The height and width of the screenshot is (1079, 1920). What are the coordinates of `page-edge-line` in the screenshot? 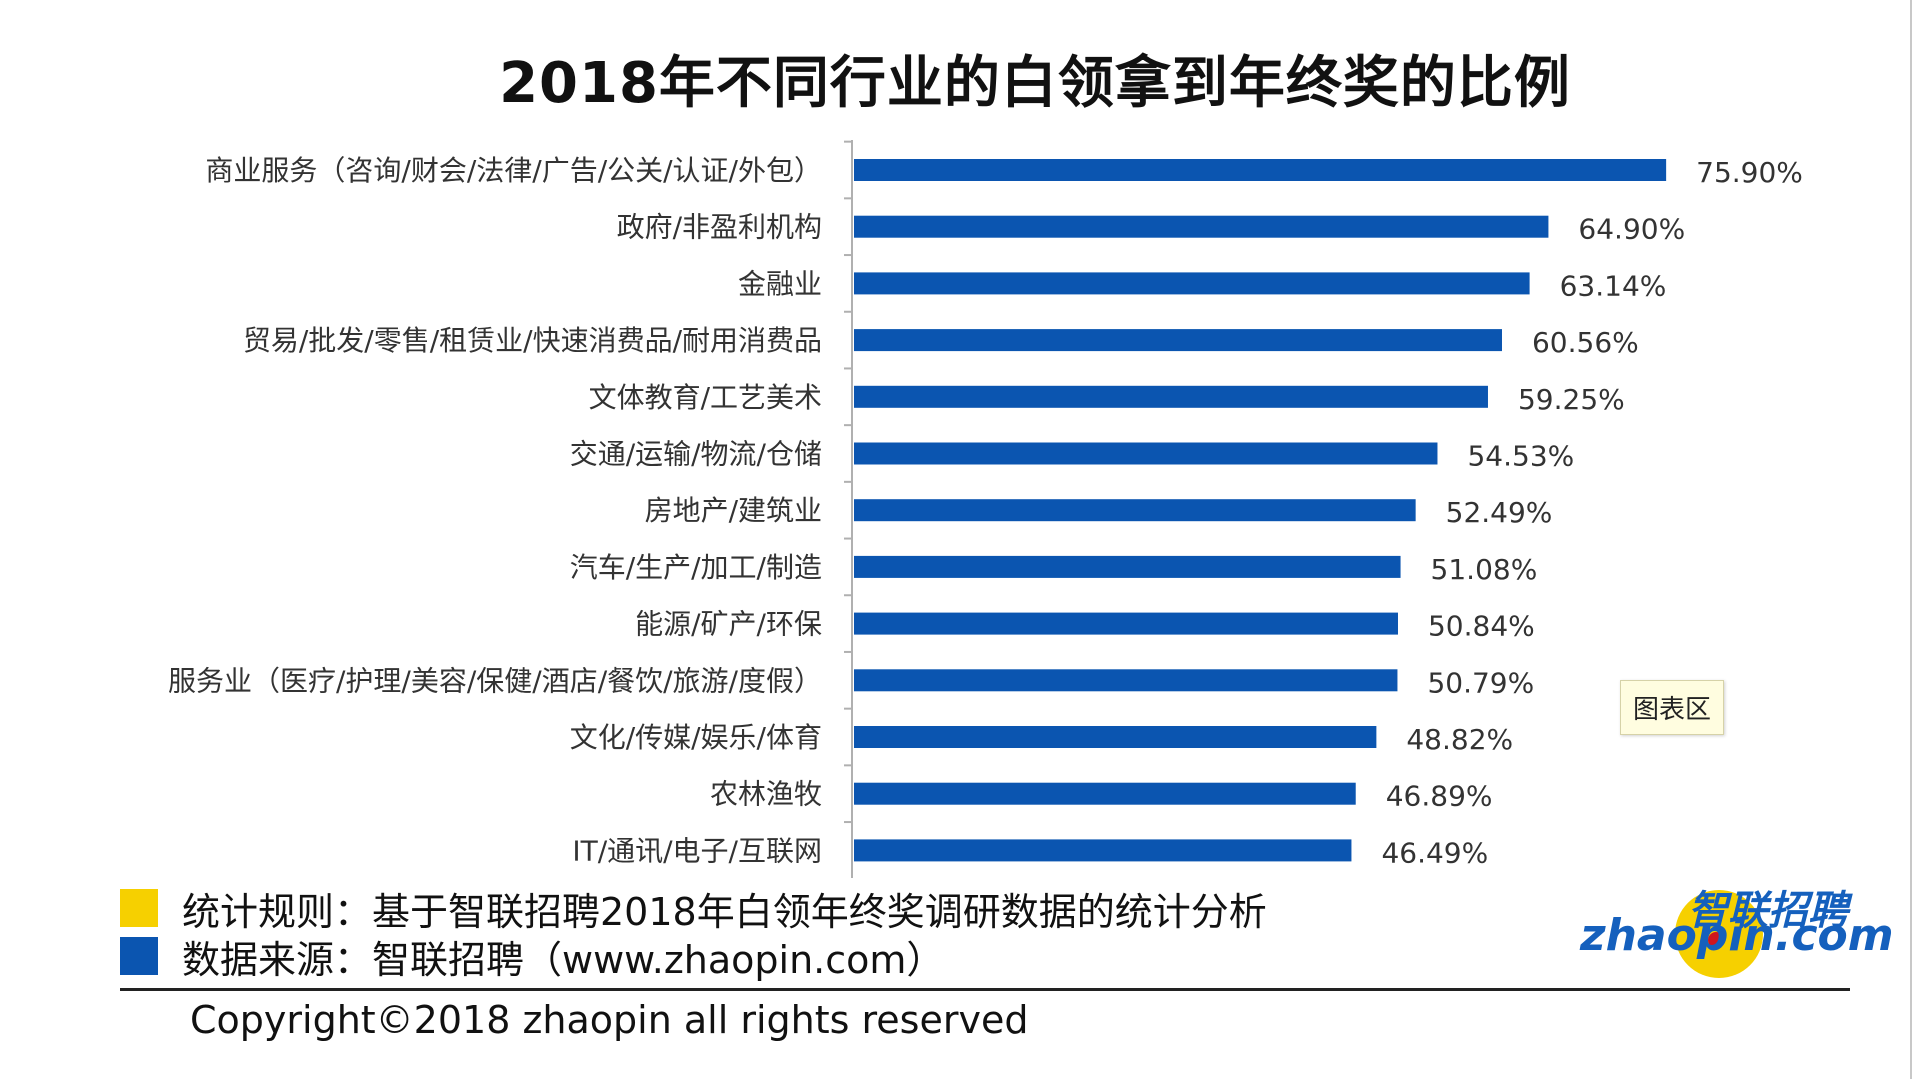 It's located at (1911, 539).